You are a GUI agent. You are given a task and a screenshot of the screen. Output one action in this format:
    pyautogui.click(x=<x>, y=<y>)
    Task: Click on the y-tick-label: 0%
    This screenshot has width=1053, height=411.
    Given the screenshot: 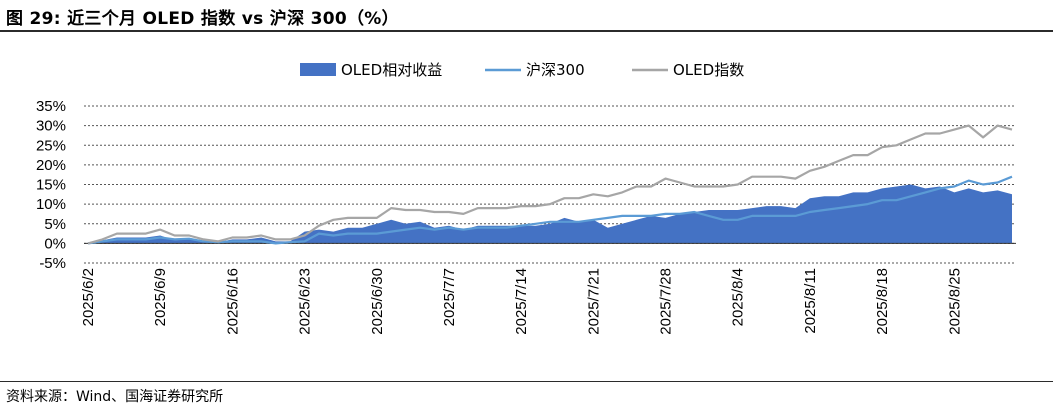 What is the action you would take?
    pyautogui.click(x=55, y=243)
    